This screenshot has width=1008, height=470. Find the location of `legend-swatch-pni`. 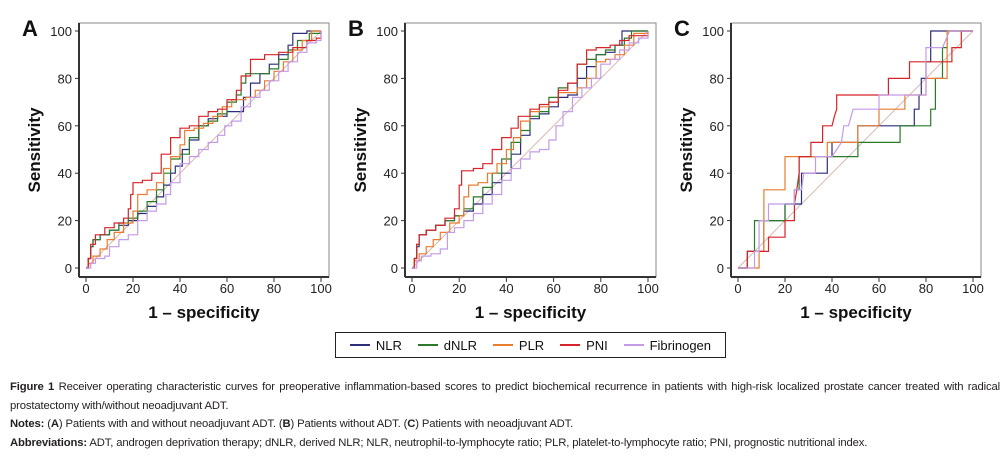

legend-swatch-pni is located at coordinates (570, 345).